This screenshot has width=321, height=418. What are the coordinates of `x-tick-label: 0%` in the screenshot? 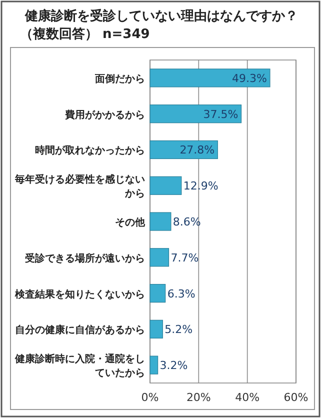 It's located at (150, 397).